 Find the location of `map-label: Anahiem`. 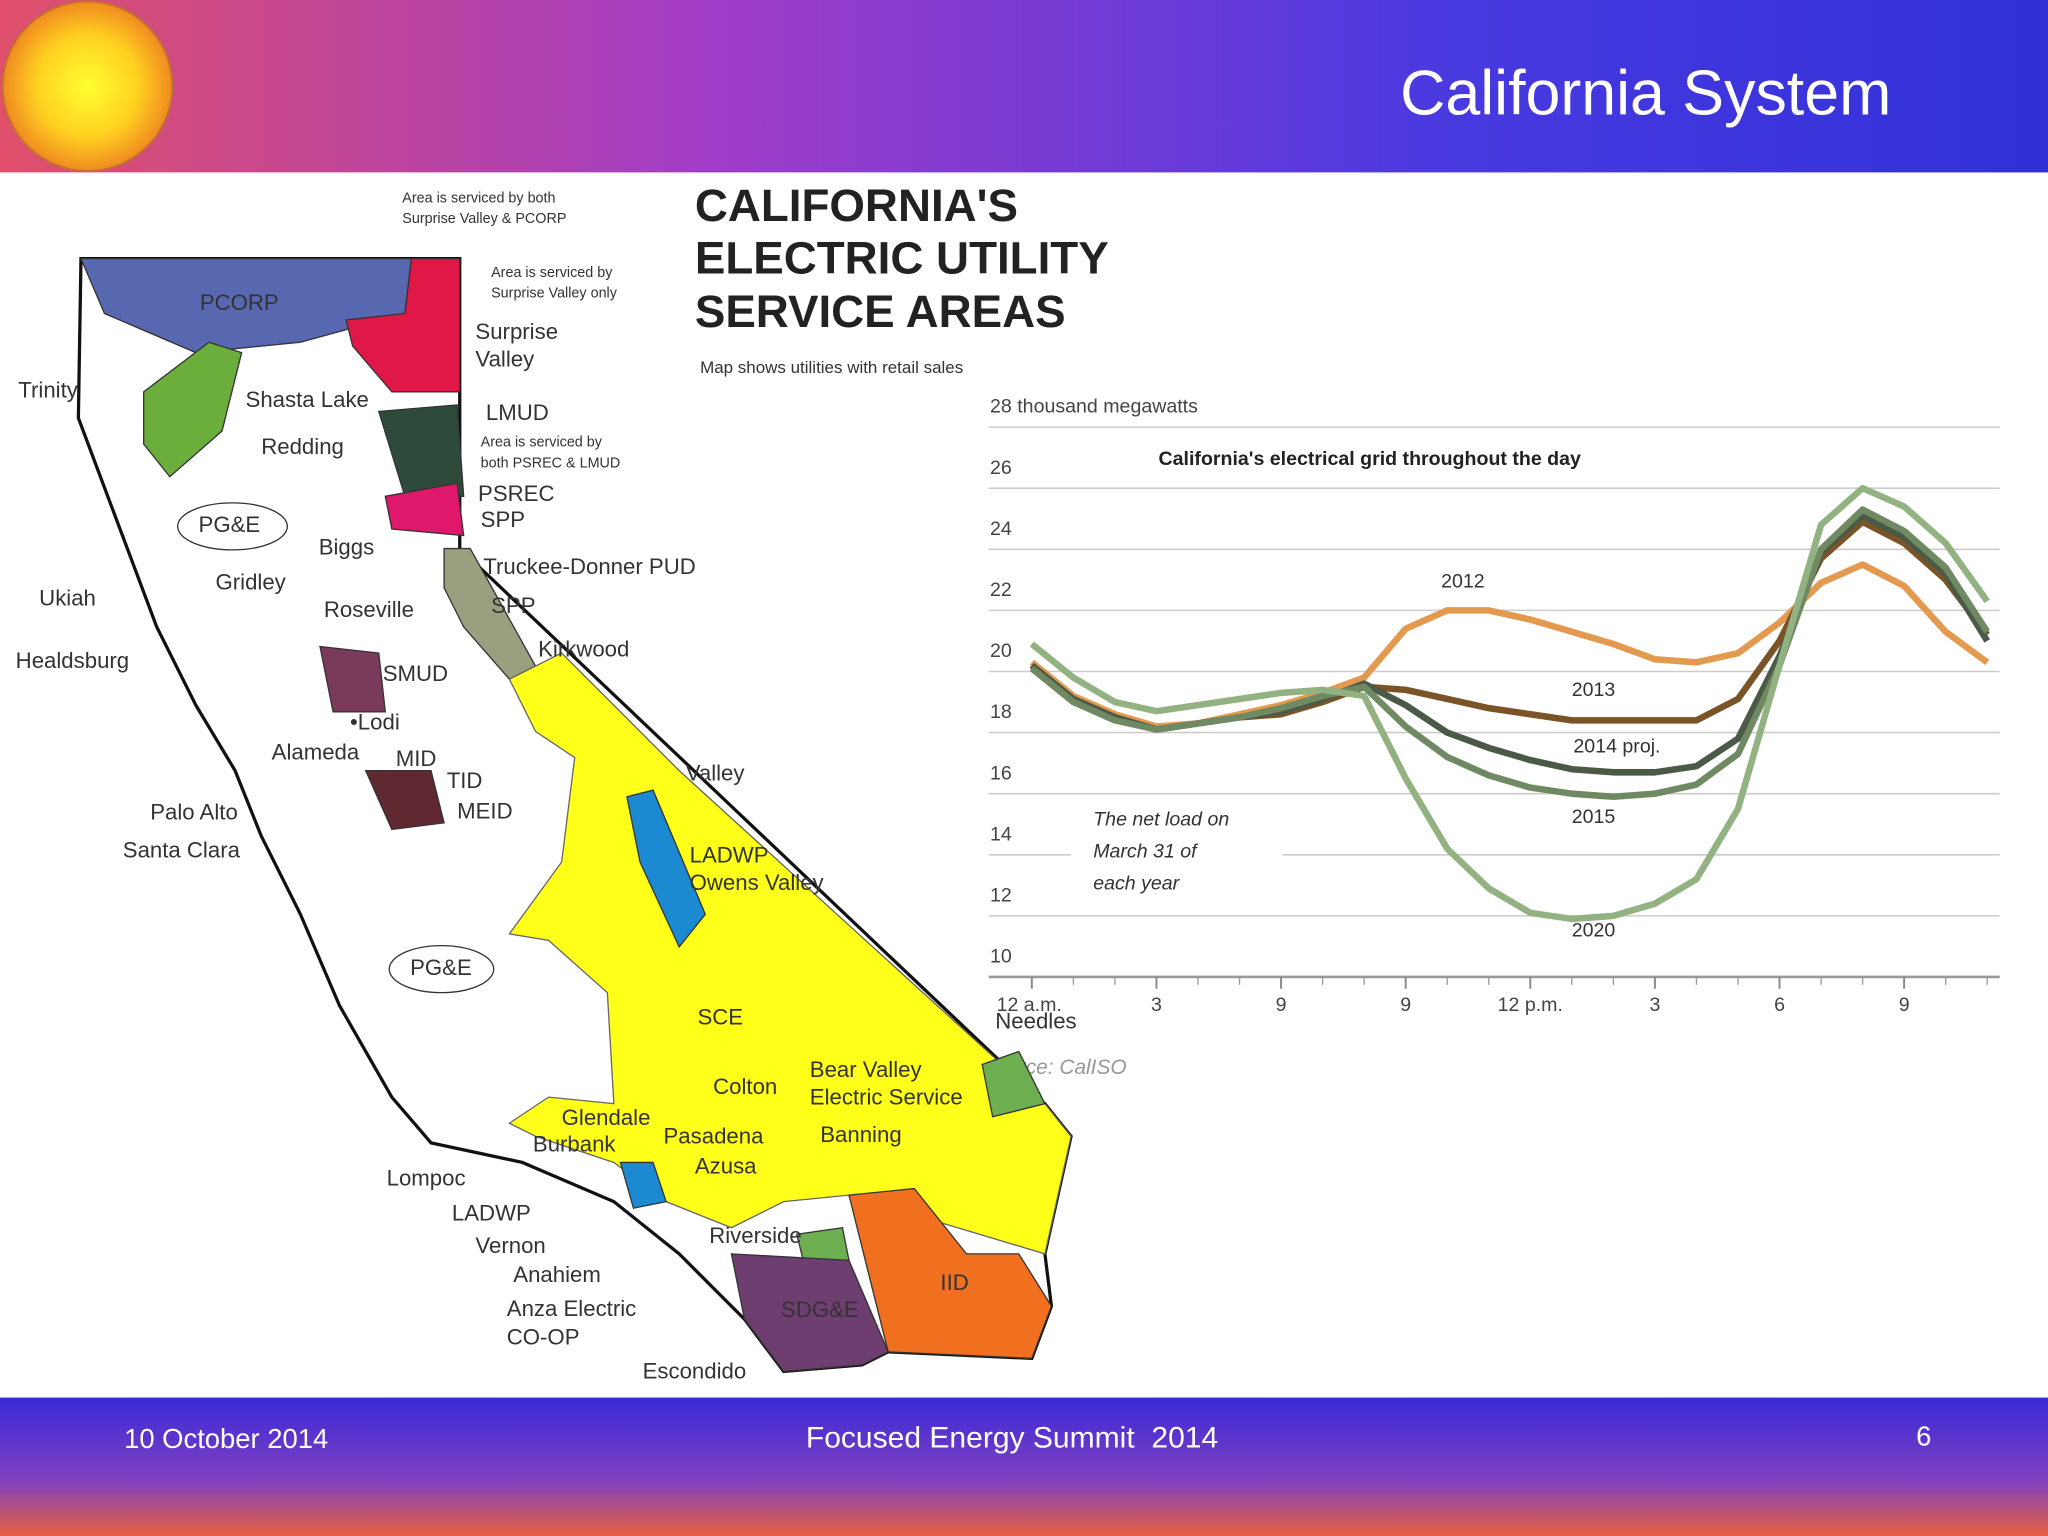

map-label: Anahiem is located at coordinates (557, 1274).